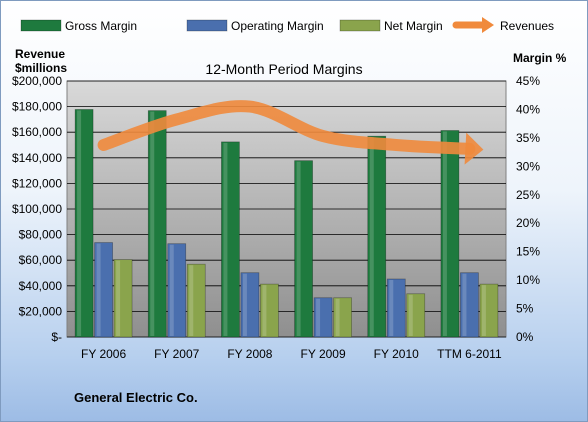  What do you see at coordinates (528, 81) in the screenshot?
I see `y-right-tick-label: 45%` at bounding box center [528, 81].